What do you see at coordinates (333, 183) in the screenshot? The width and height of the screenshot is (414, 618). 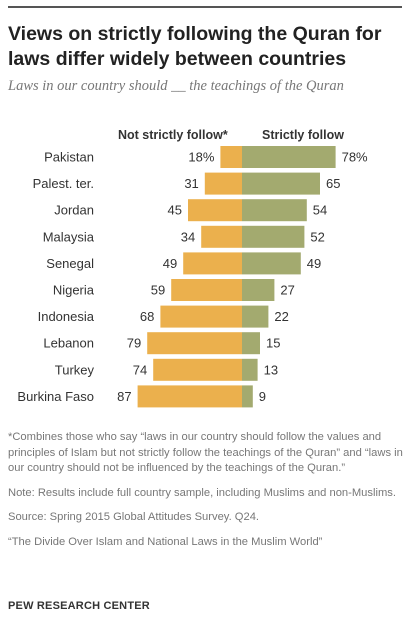 I see `value-label-strict-2: 65` at bounding box center [333, 183].